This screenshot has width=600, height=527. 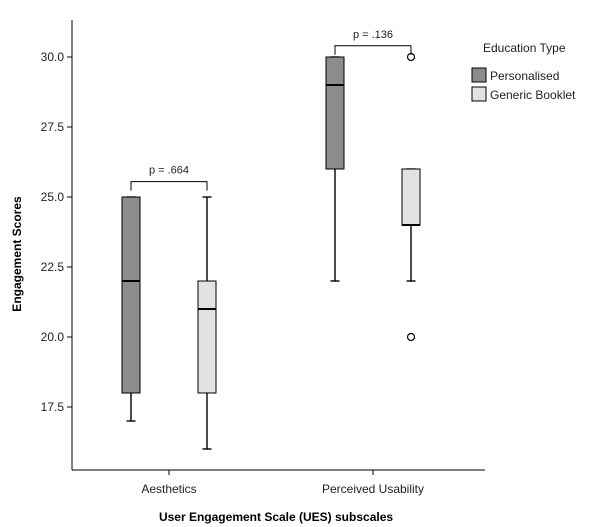 What do you see at coordinates (53, 407) in the screenshot?
I see `y-tick-label: 17.5` at bounding box center [53, 407].